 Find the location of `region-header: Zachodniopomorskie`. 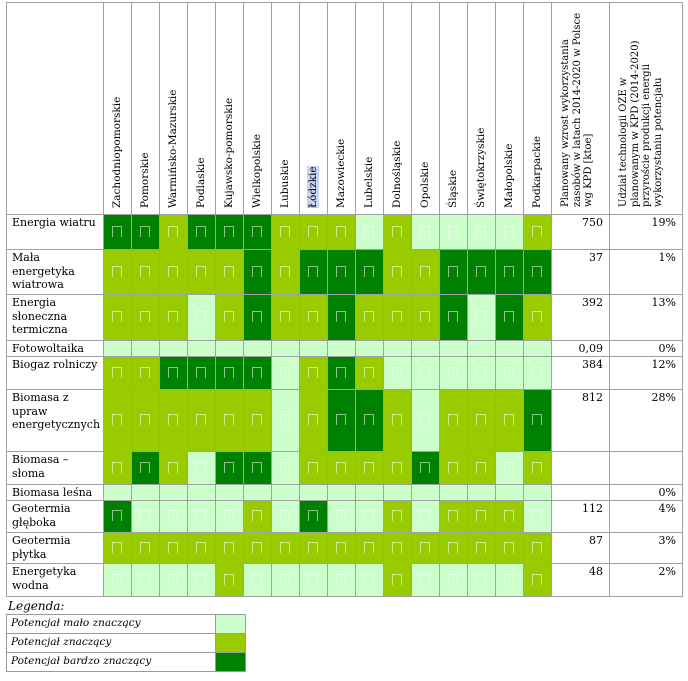

region-header: Zachodniopomorskie is located at coordinates (117, 152).